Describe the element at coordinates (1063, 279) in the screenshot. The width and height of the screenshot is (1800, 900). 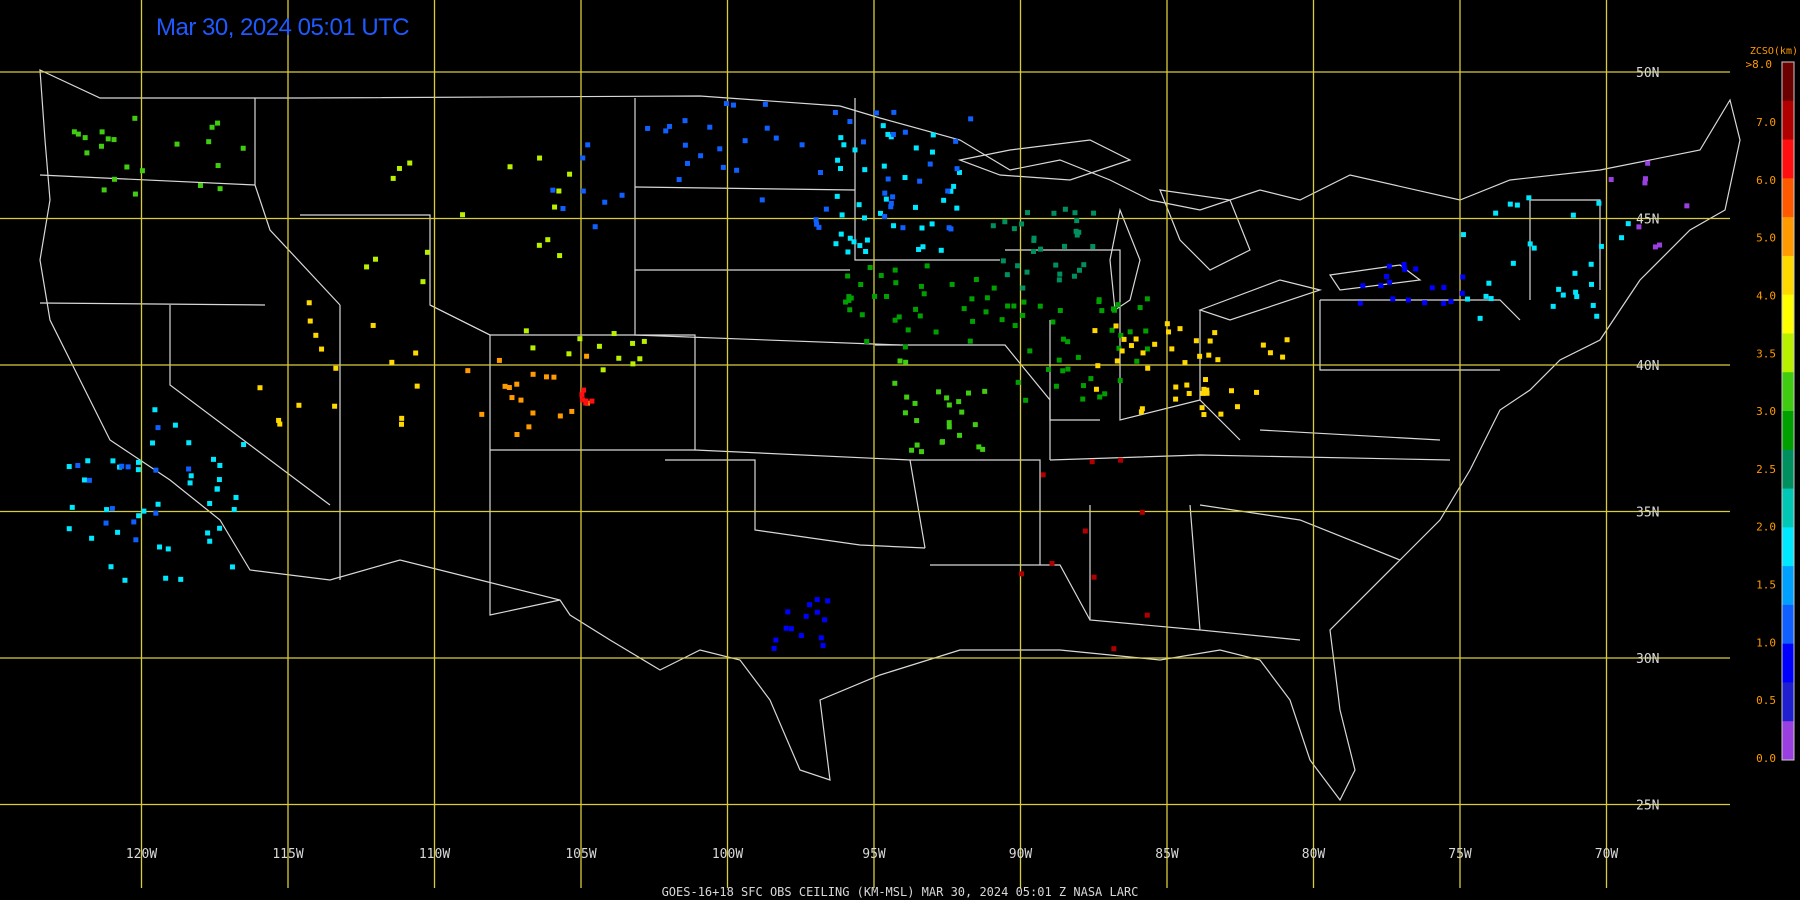
I see `boundary-wi-il` at that location.